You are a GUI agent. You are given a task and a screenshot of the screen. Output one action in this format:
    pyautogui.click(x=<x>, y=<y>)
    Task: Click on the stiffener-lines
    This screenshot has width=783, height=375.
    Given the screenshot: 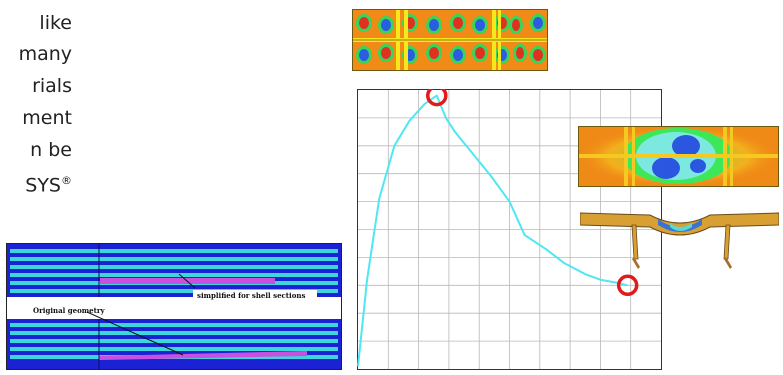 What is the action you would take?
    pyautogui.click(x=450, y=40)
    